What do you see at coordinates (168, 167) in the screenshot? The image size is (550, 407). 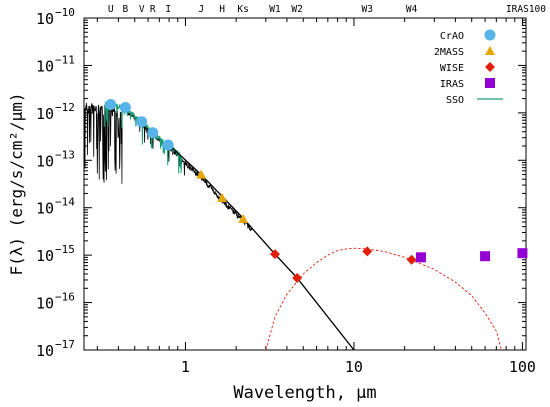 I see `stellar-spectrum` at bounding box center [168, 167].